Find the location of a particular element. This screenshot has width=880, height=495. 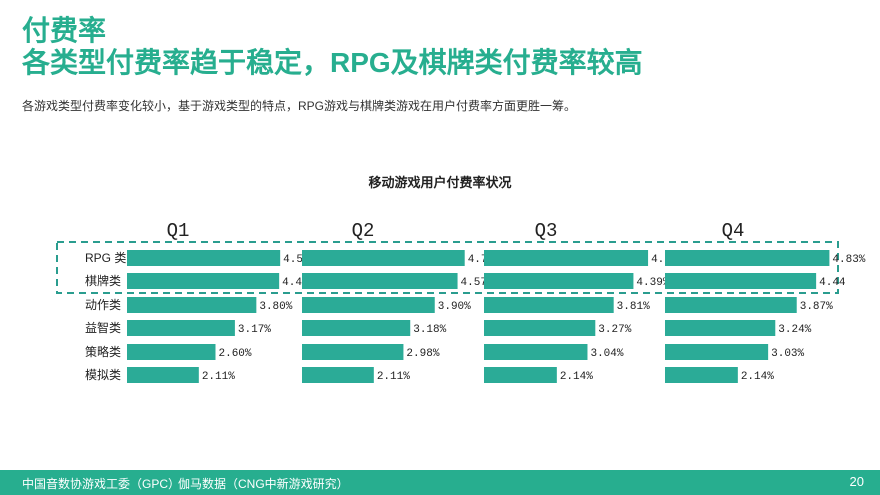

category-label: 策略类 is located at coordinates (103, 351).